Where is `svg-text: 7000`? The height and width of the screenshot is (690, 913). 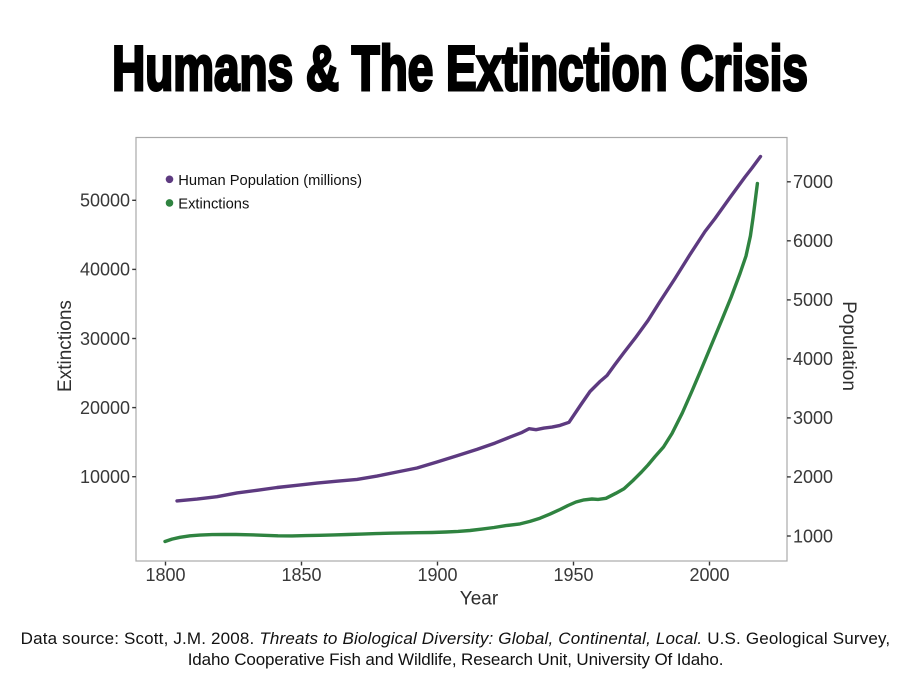 svg-text: 7000 is located at coordinates (813, 182).